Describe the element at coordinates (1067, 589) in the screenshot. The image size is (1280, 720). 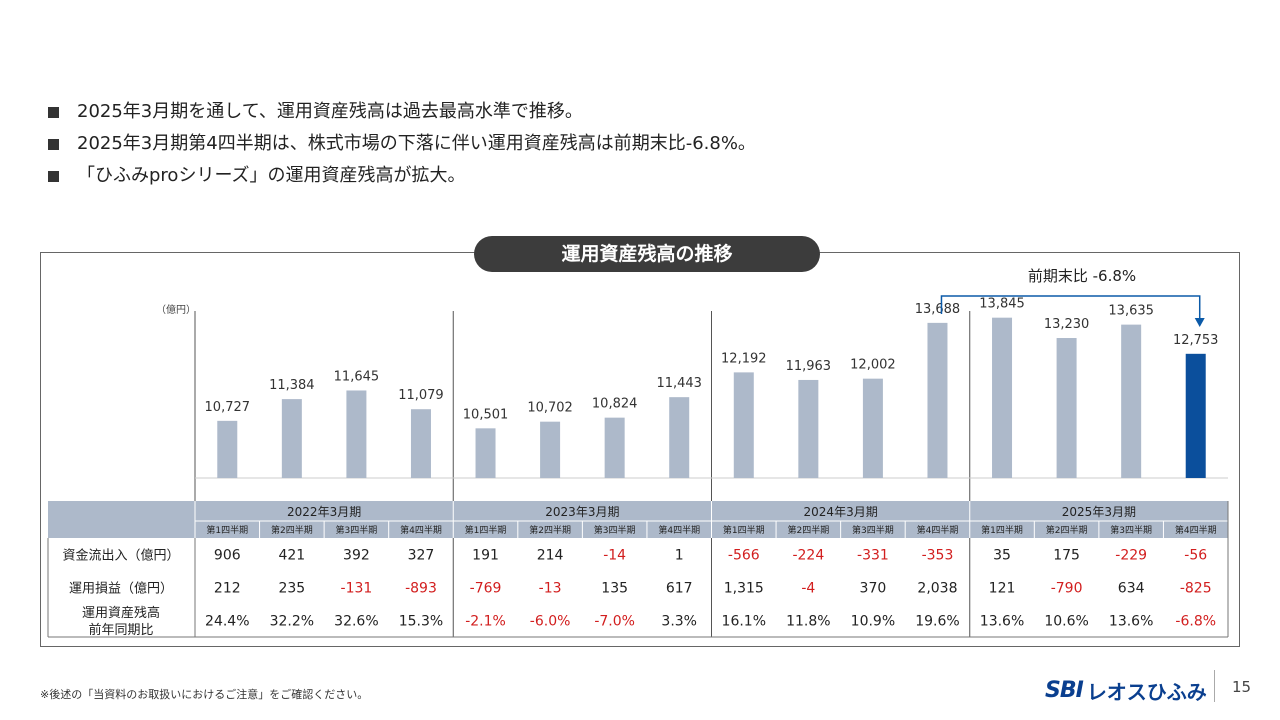
I see `table-cell: -790` at that location.